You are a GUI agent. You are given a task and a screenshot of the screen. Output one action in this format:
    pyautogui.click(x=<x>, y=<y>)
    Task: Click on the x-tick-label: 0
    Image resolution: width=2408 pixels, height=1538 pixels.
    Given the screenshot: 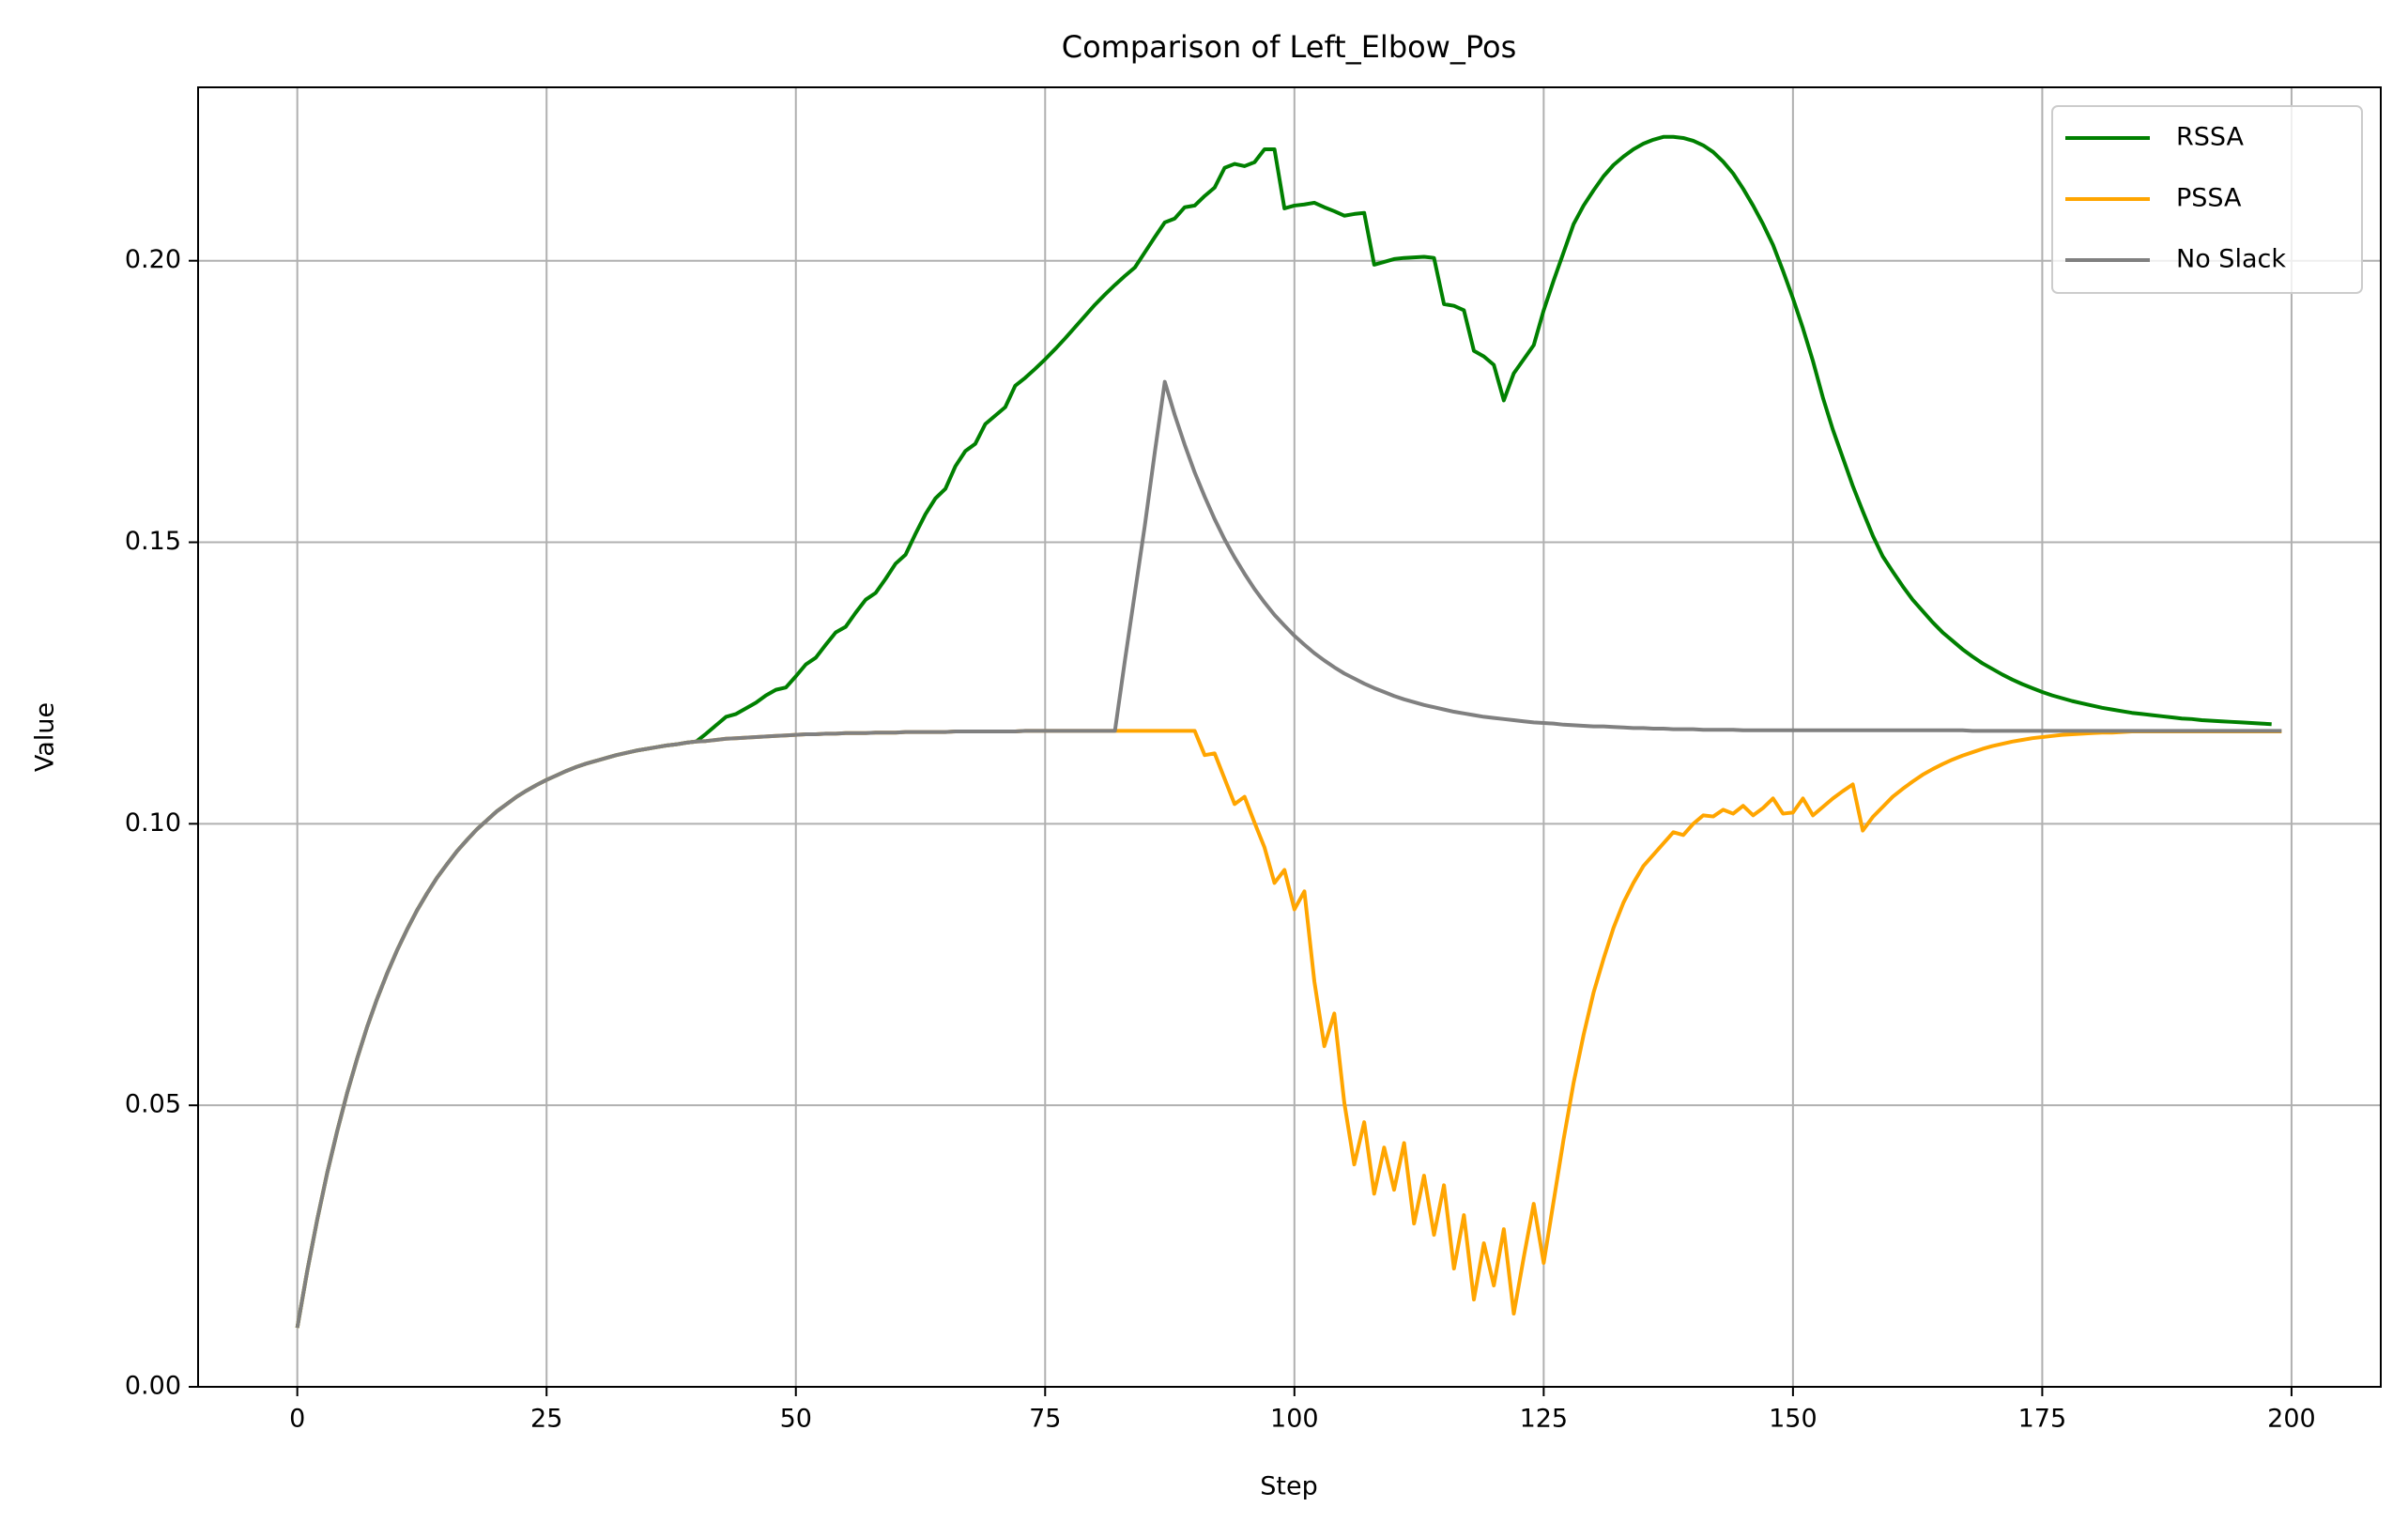 What is the action you would take?
    pyautogui.click(x=297, y=1419)
    